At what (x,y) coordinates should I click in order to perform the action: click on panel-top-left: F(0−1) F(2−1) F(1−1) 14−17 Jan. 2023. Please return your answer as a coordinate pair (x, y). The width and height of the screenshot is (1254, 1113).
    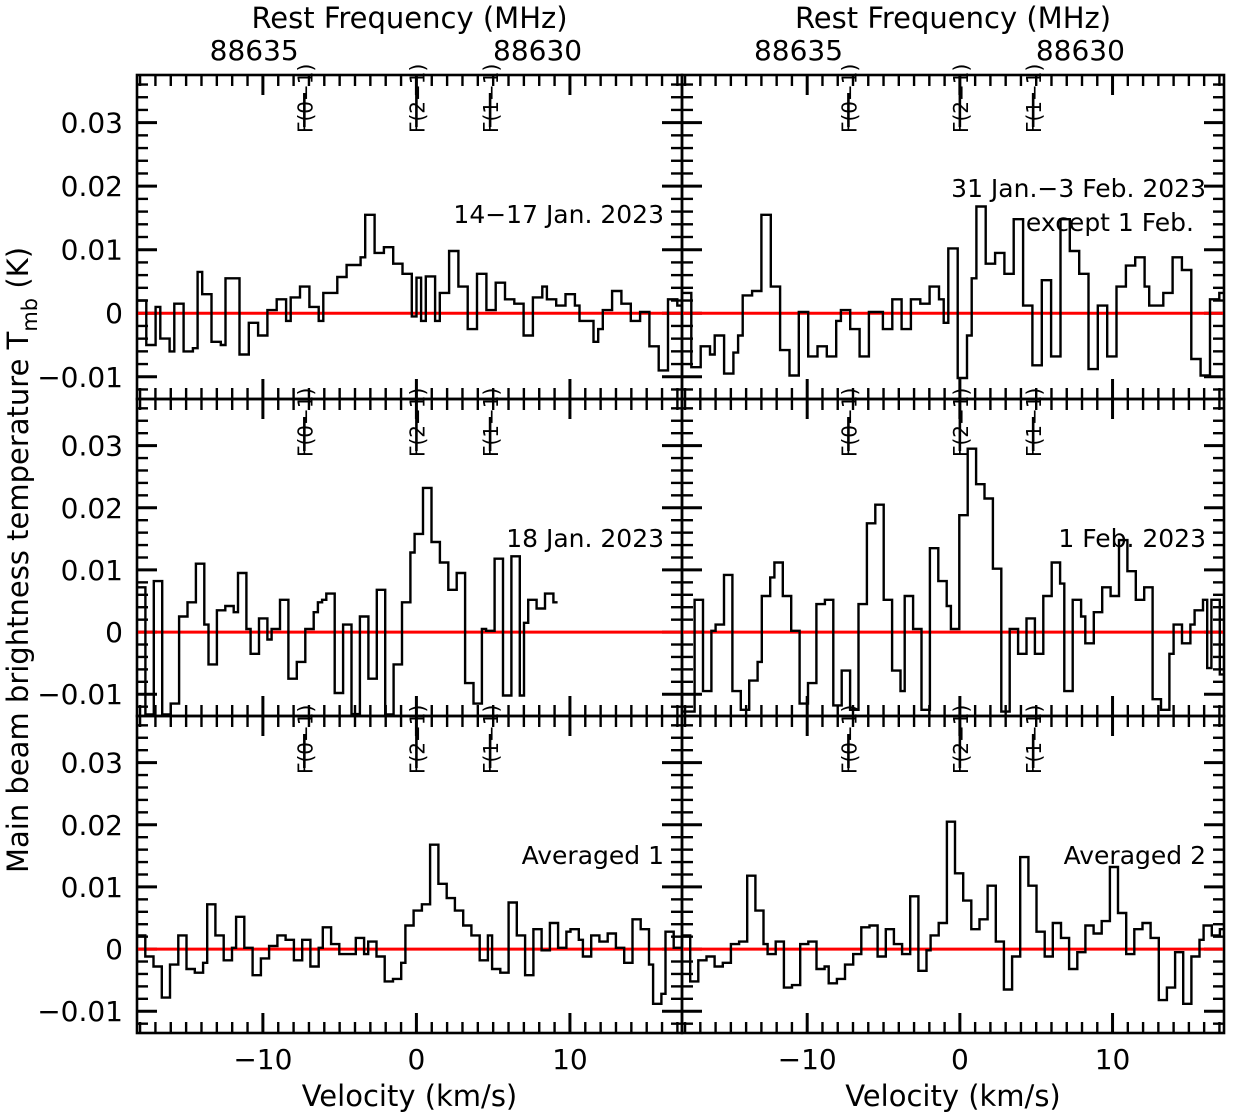
    Looking at the image, I should click on (409, 232).